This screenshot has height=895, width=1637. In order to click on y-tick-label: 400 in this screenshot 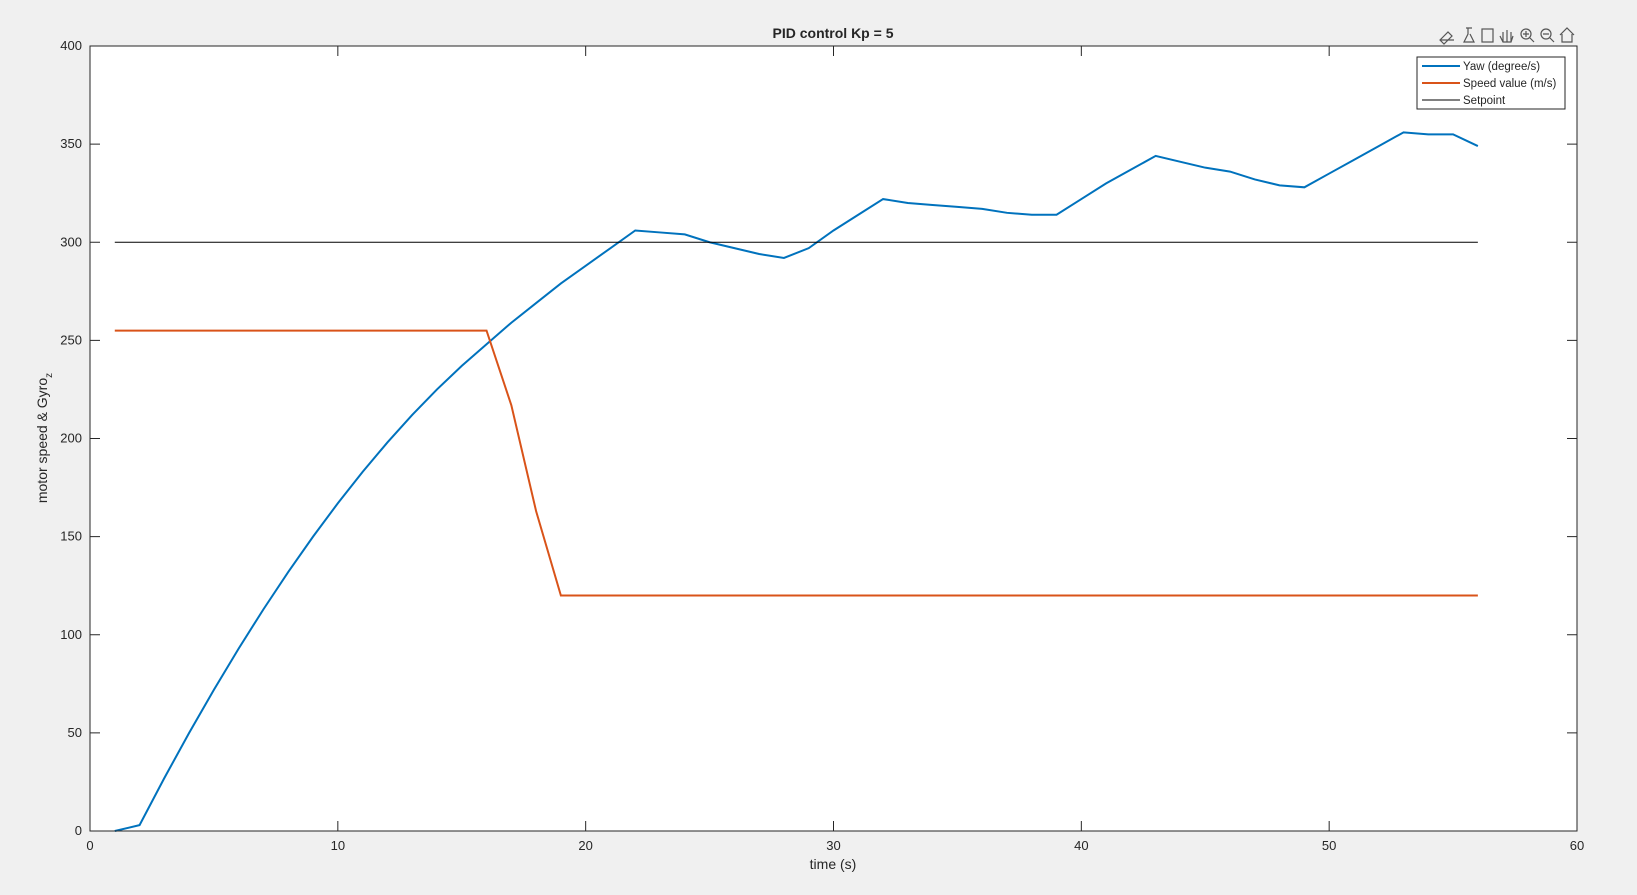, I will do `click(71, 45)`.